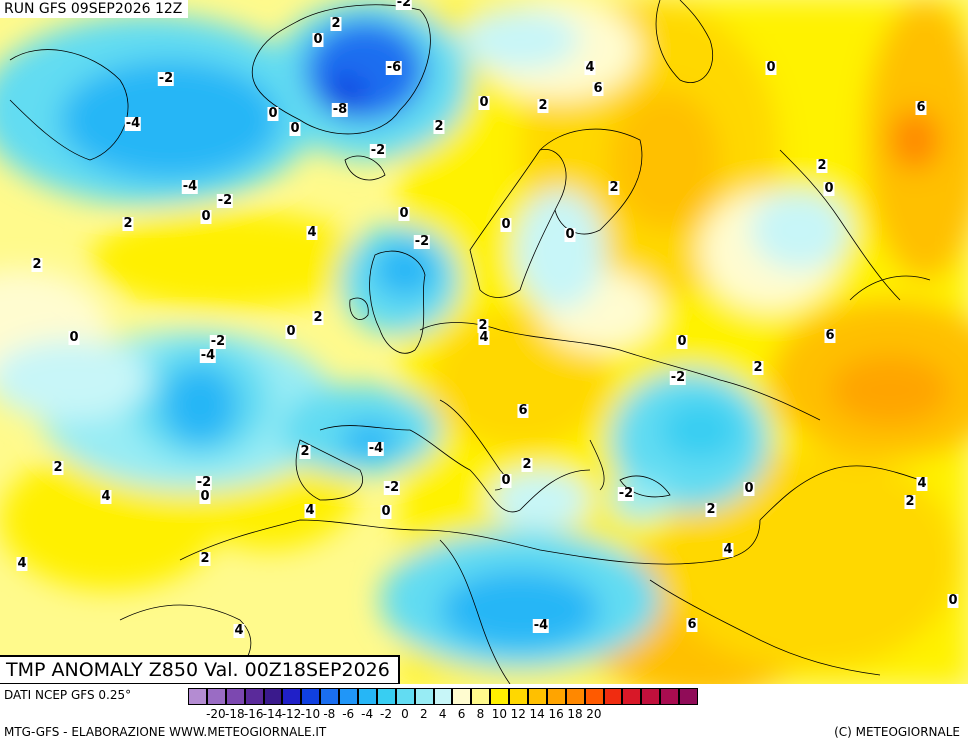 The width and height of the screenshot is (968, 745). Describe the element at coordinates (897, 732) in the screenshot. I see `copyright-text: (C) METEOGIORNALE` at that location.